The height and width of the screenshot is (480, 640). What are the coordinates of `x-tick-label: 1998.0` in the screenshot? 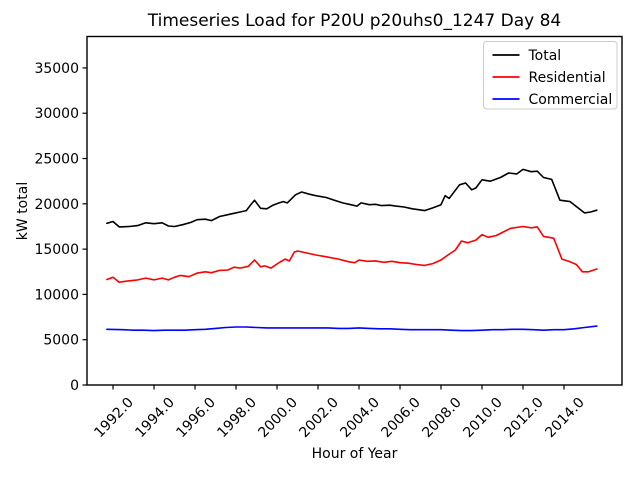 It's located at (237, 418).